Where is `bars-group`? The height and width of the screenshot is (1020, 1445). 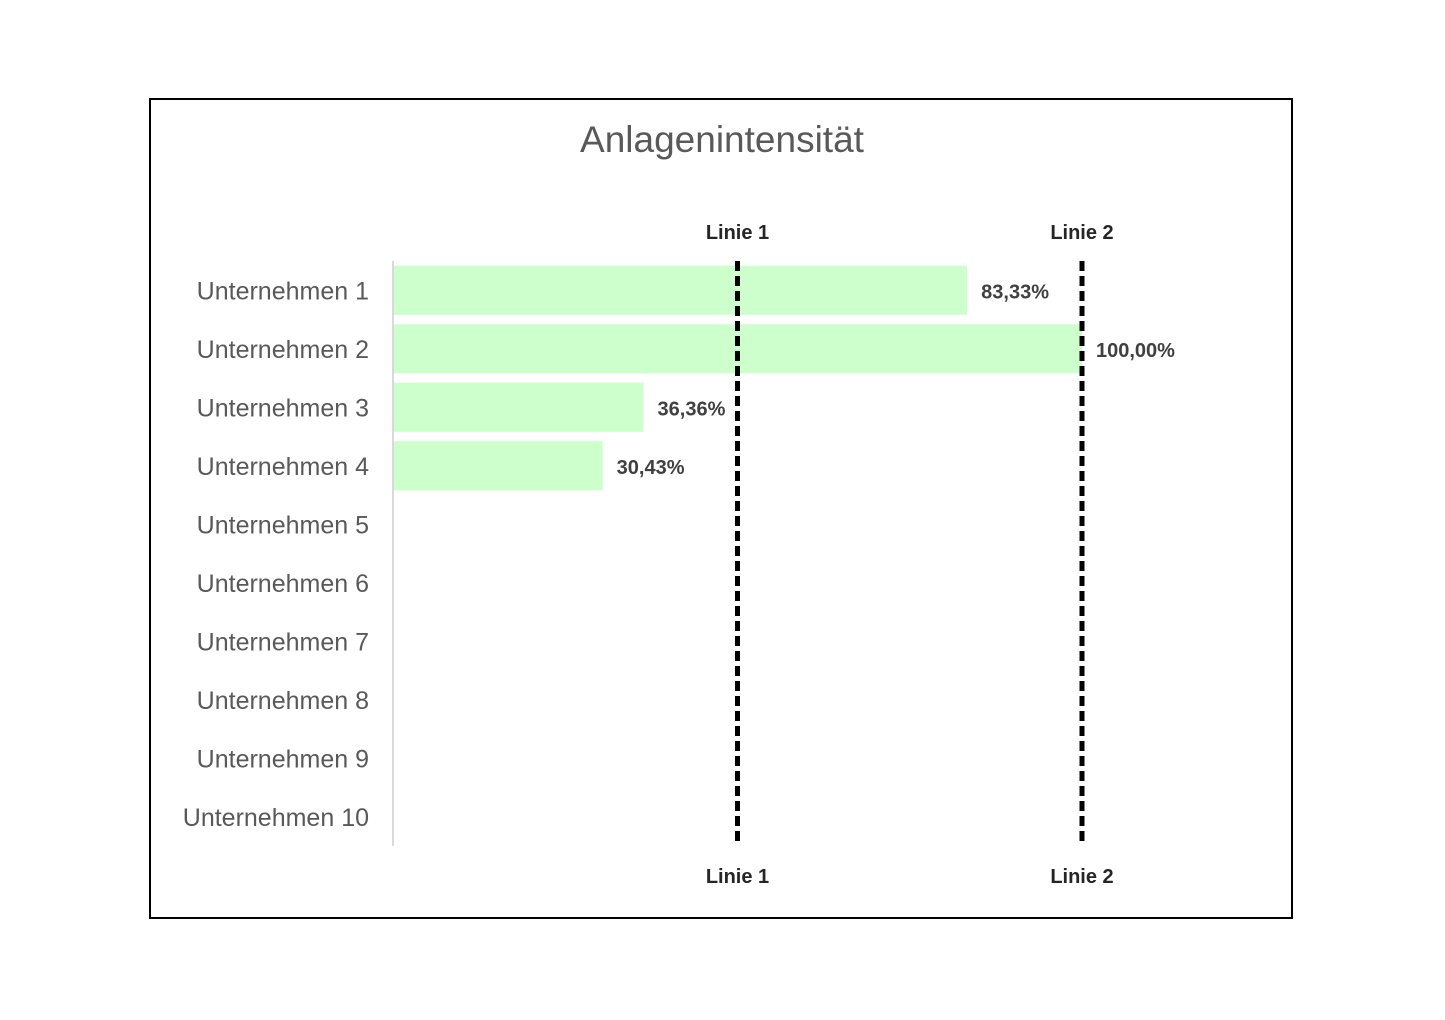 bars-group is located at coordinates (738, 378).